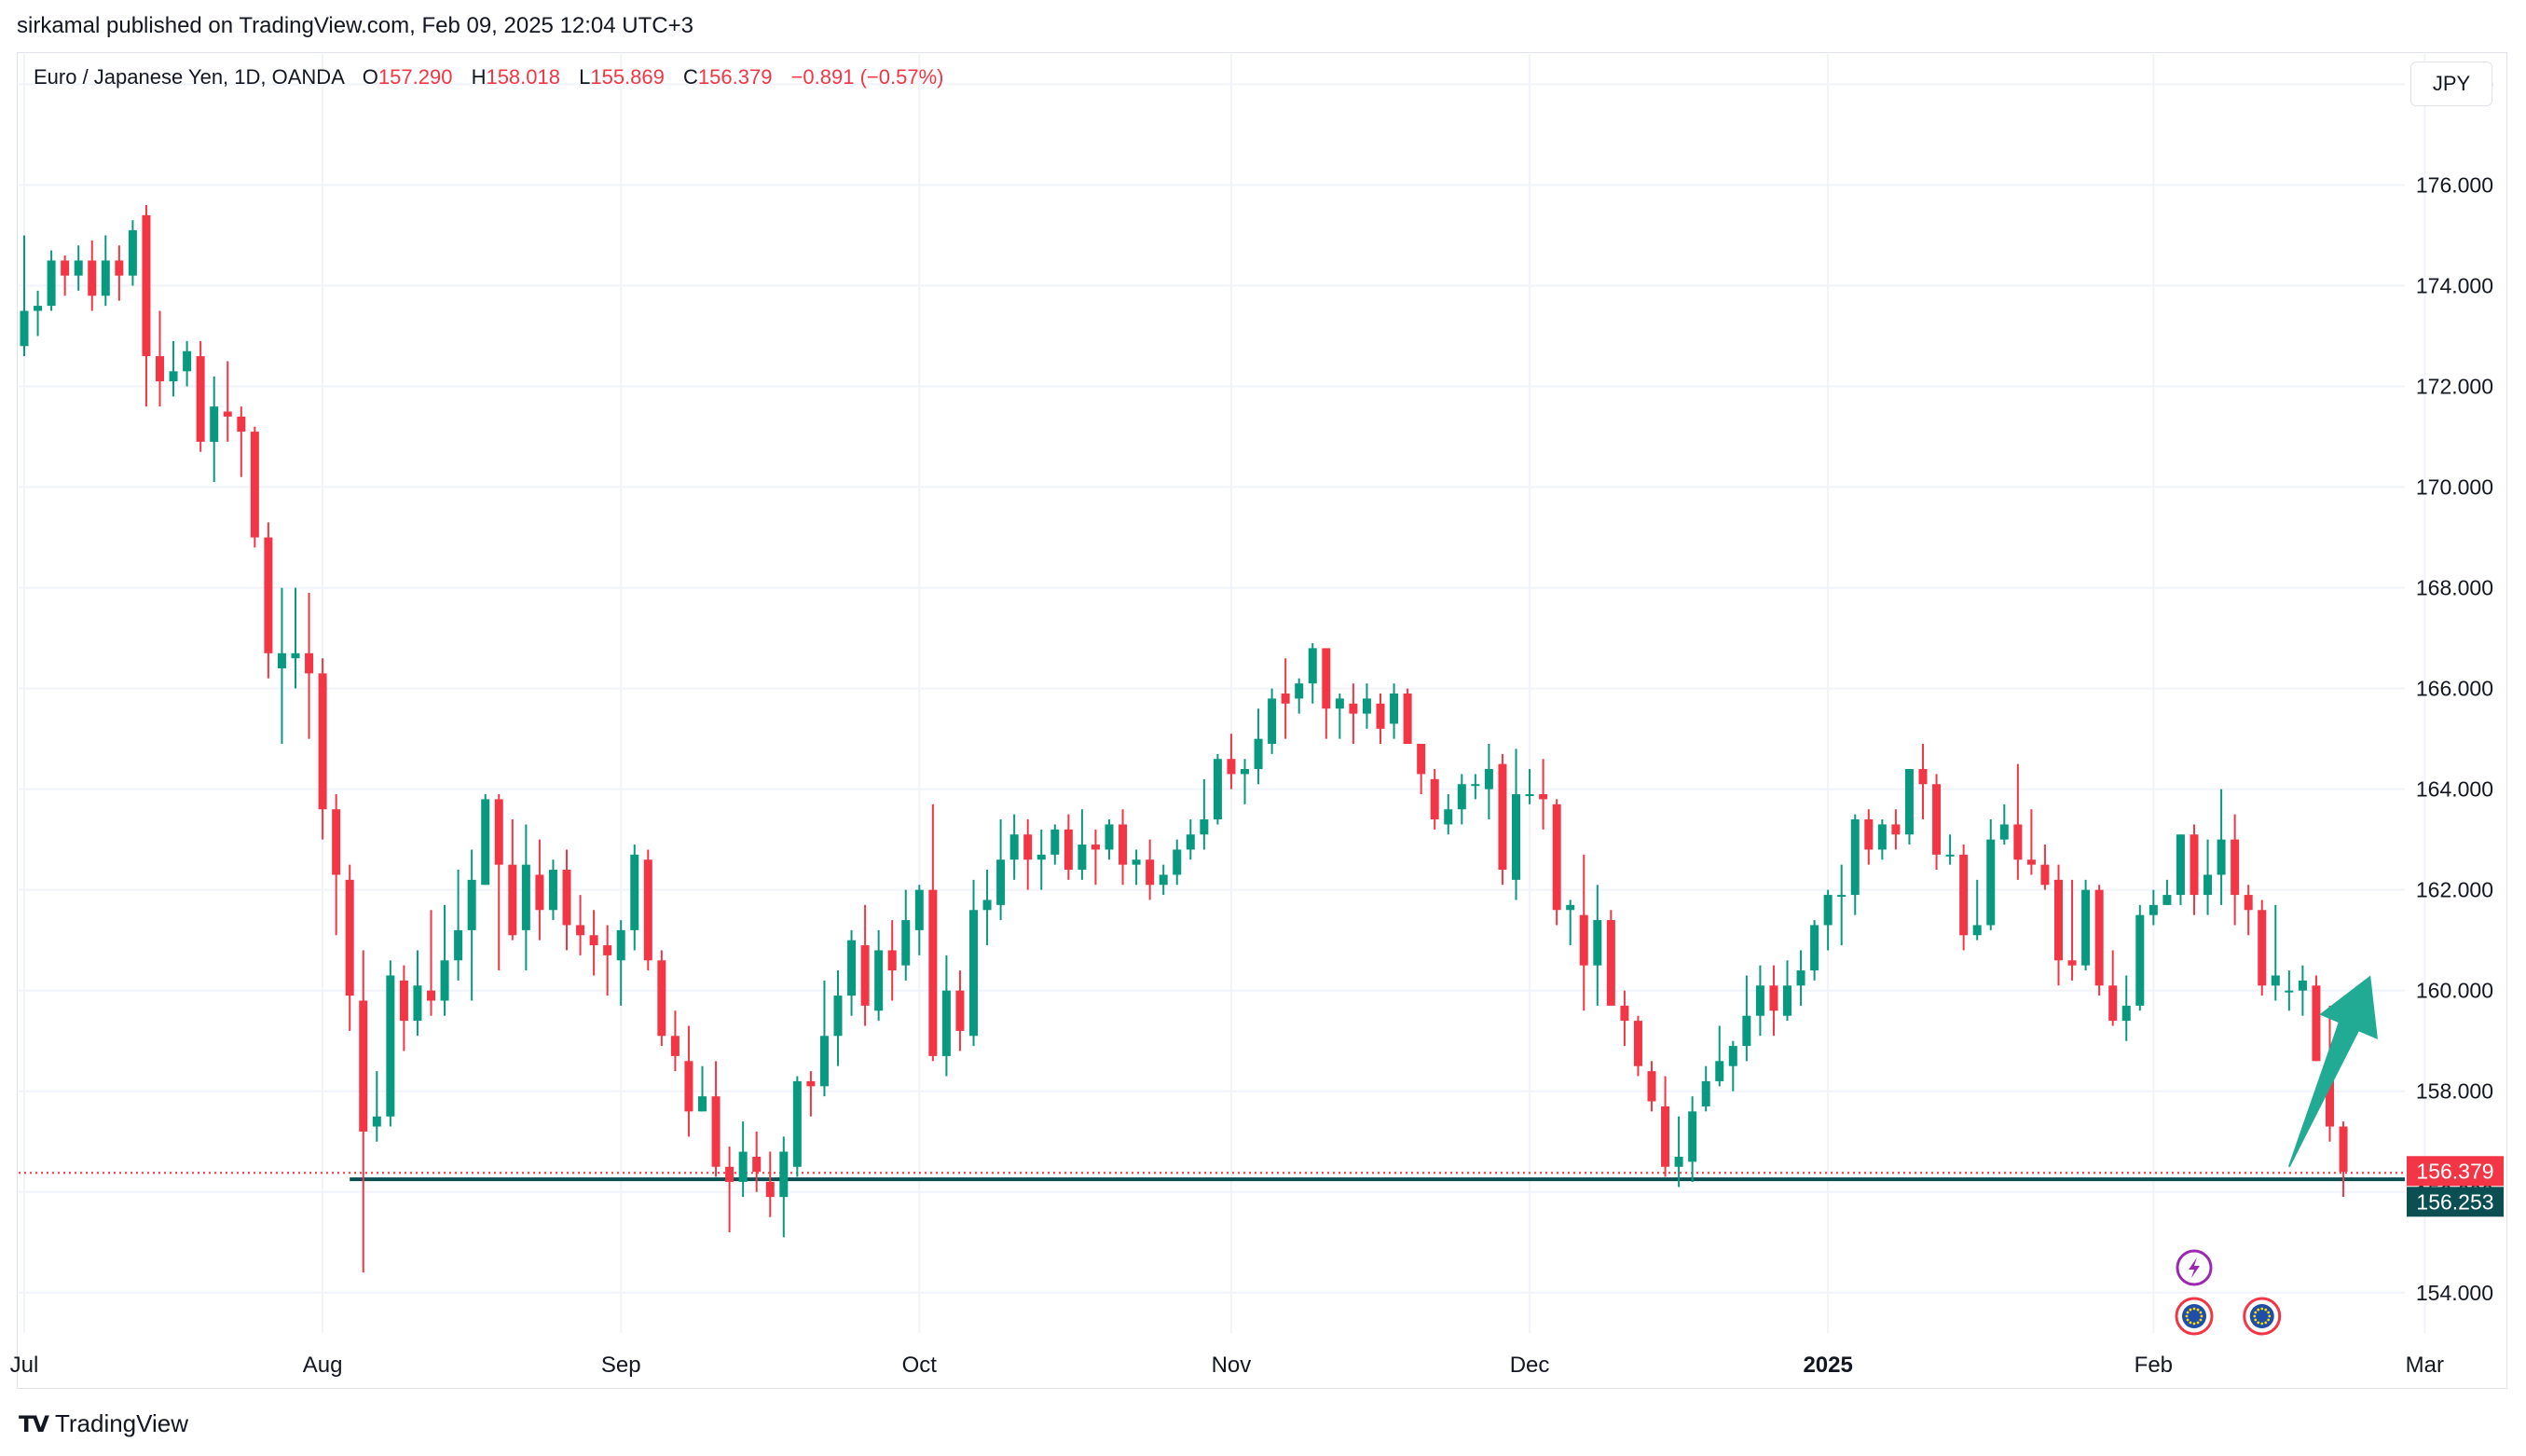 Image resolution: width=2526 pixels, height=1456 pixels. Describe the element at coordinates (1212, 1177) in the screenshot. I see `support-line-group` at that location.